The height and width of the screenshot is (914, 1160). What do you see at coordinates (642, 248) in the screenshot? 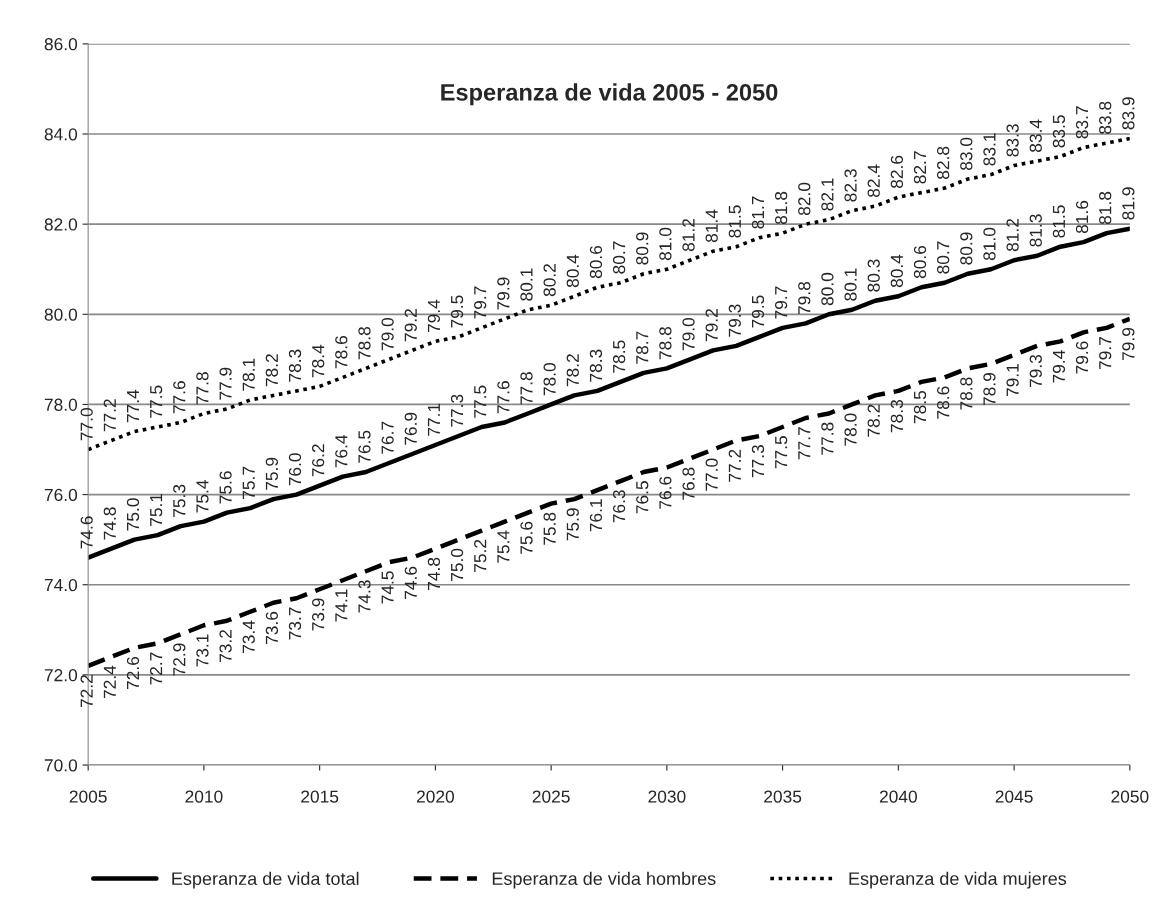
I see `data-label: 80.9` at bounding box center [642, 248].